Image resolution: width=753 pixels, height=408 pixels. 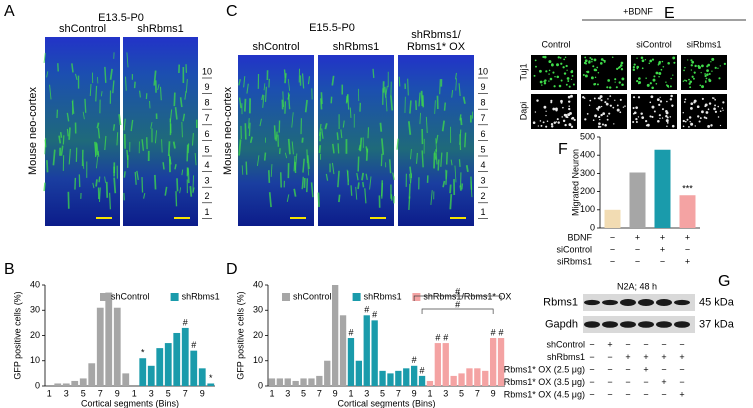 I want to click on bin-label: 2, so click(x=206, y=196).